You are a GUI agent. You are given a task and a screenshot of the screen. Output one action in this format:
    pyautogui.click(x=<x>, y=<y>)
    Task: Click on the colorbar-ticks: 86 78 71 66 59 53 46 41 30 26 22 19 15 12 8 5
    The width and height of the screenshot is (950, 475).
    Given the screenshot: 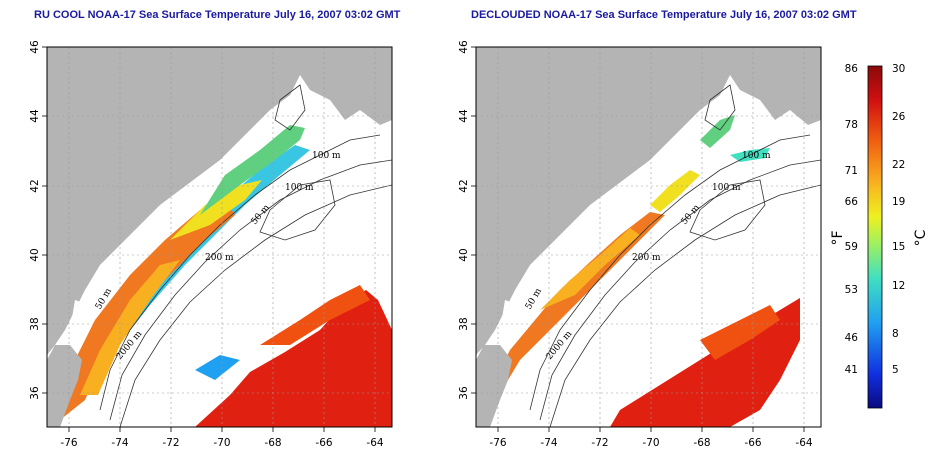 What is the action you would take?
    pyautogui.click(x=875, y=219)
    